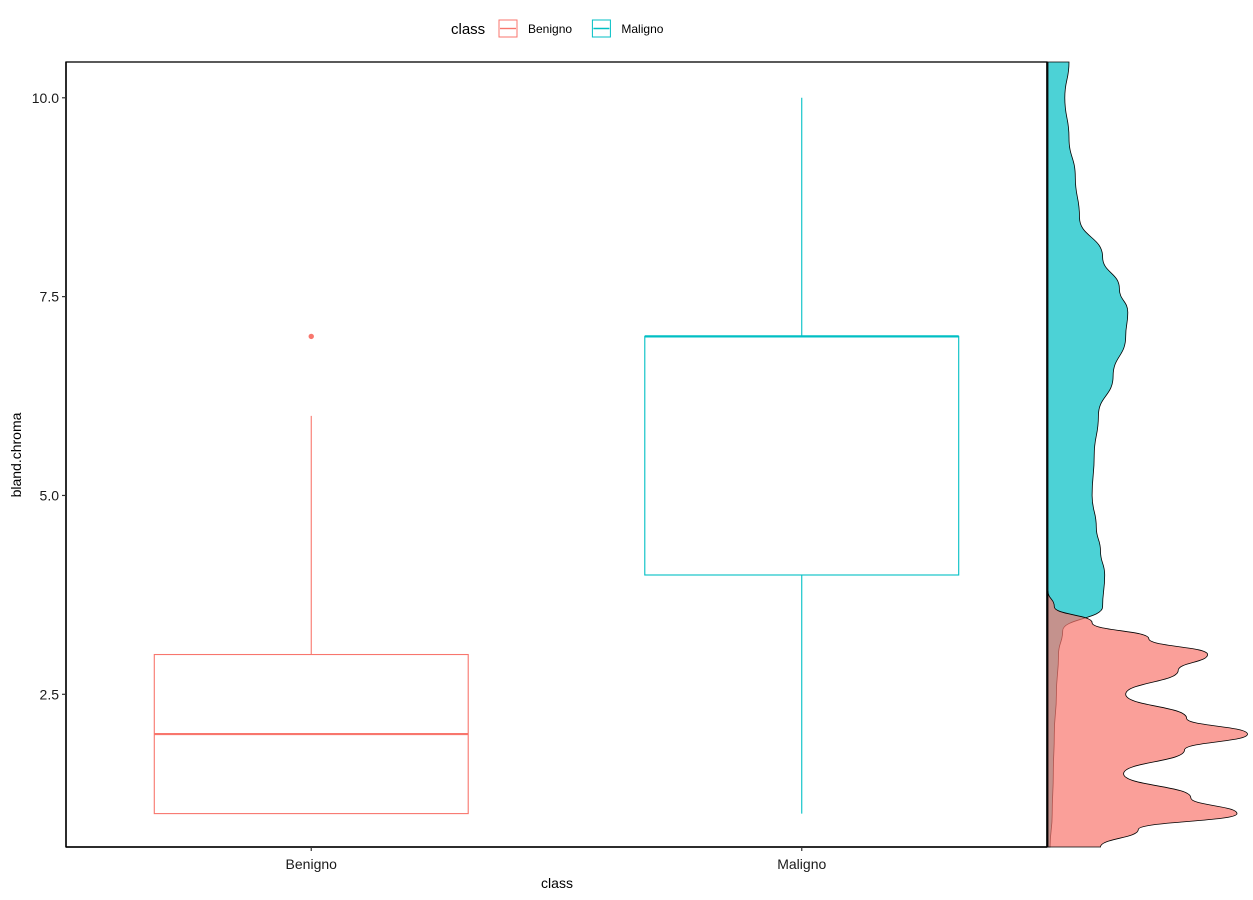  Describe the element at coordinates (312, 864) in the screenshot. I see `x-tick-label: Benigno` at that location.